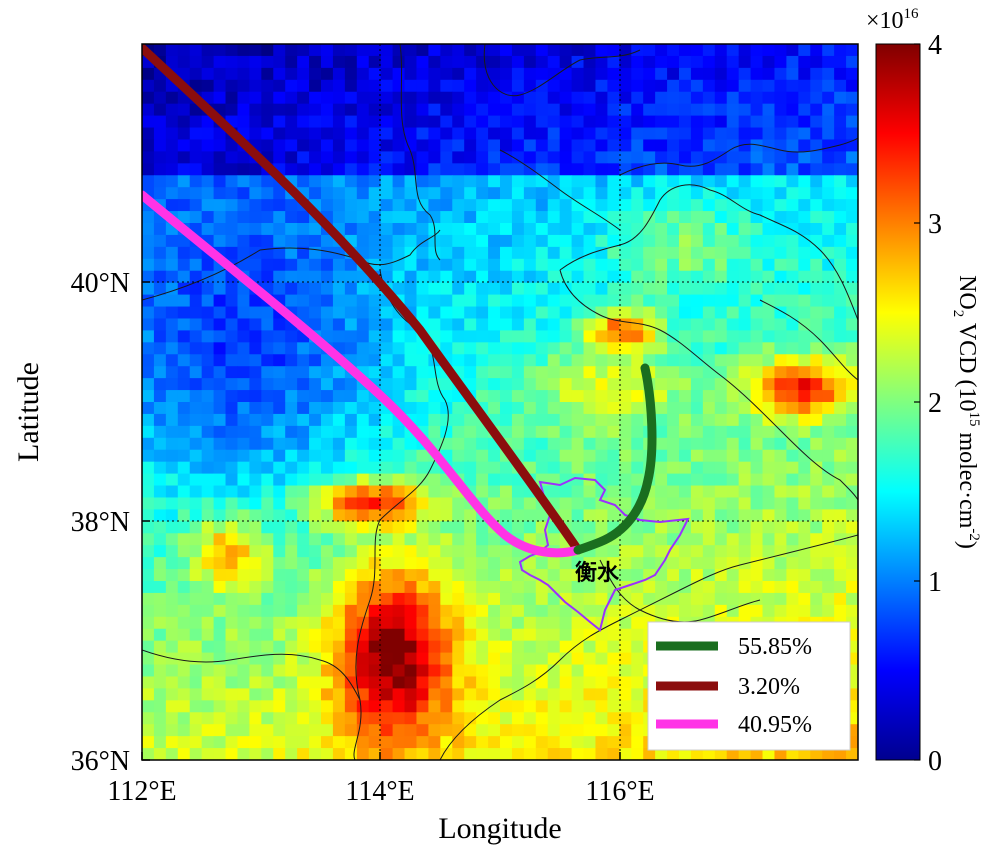 This screenshot has height=850, width=1000. Describe the element at coordinates (935, 761) in the screenshot. I see `colorbar-tick-0: 0` at that location.